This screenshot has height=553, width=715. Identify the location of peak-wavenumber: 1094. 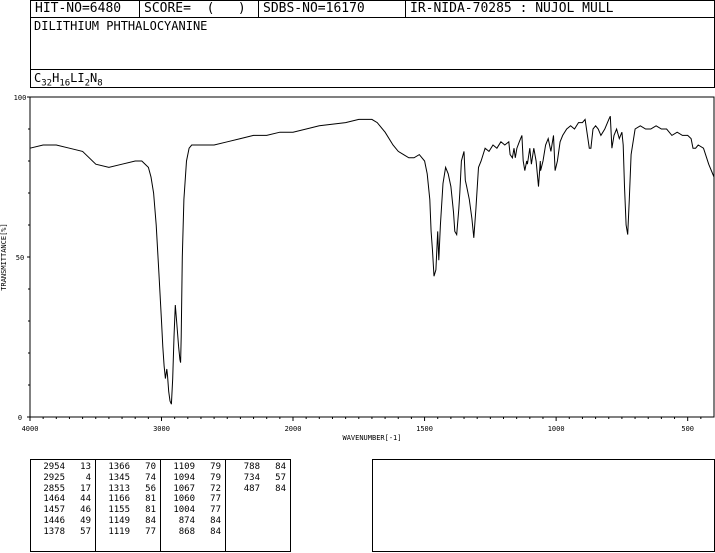
(184, 477).